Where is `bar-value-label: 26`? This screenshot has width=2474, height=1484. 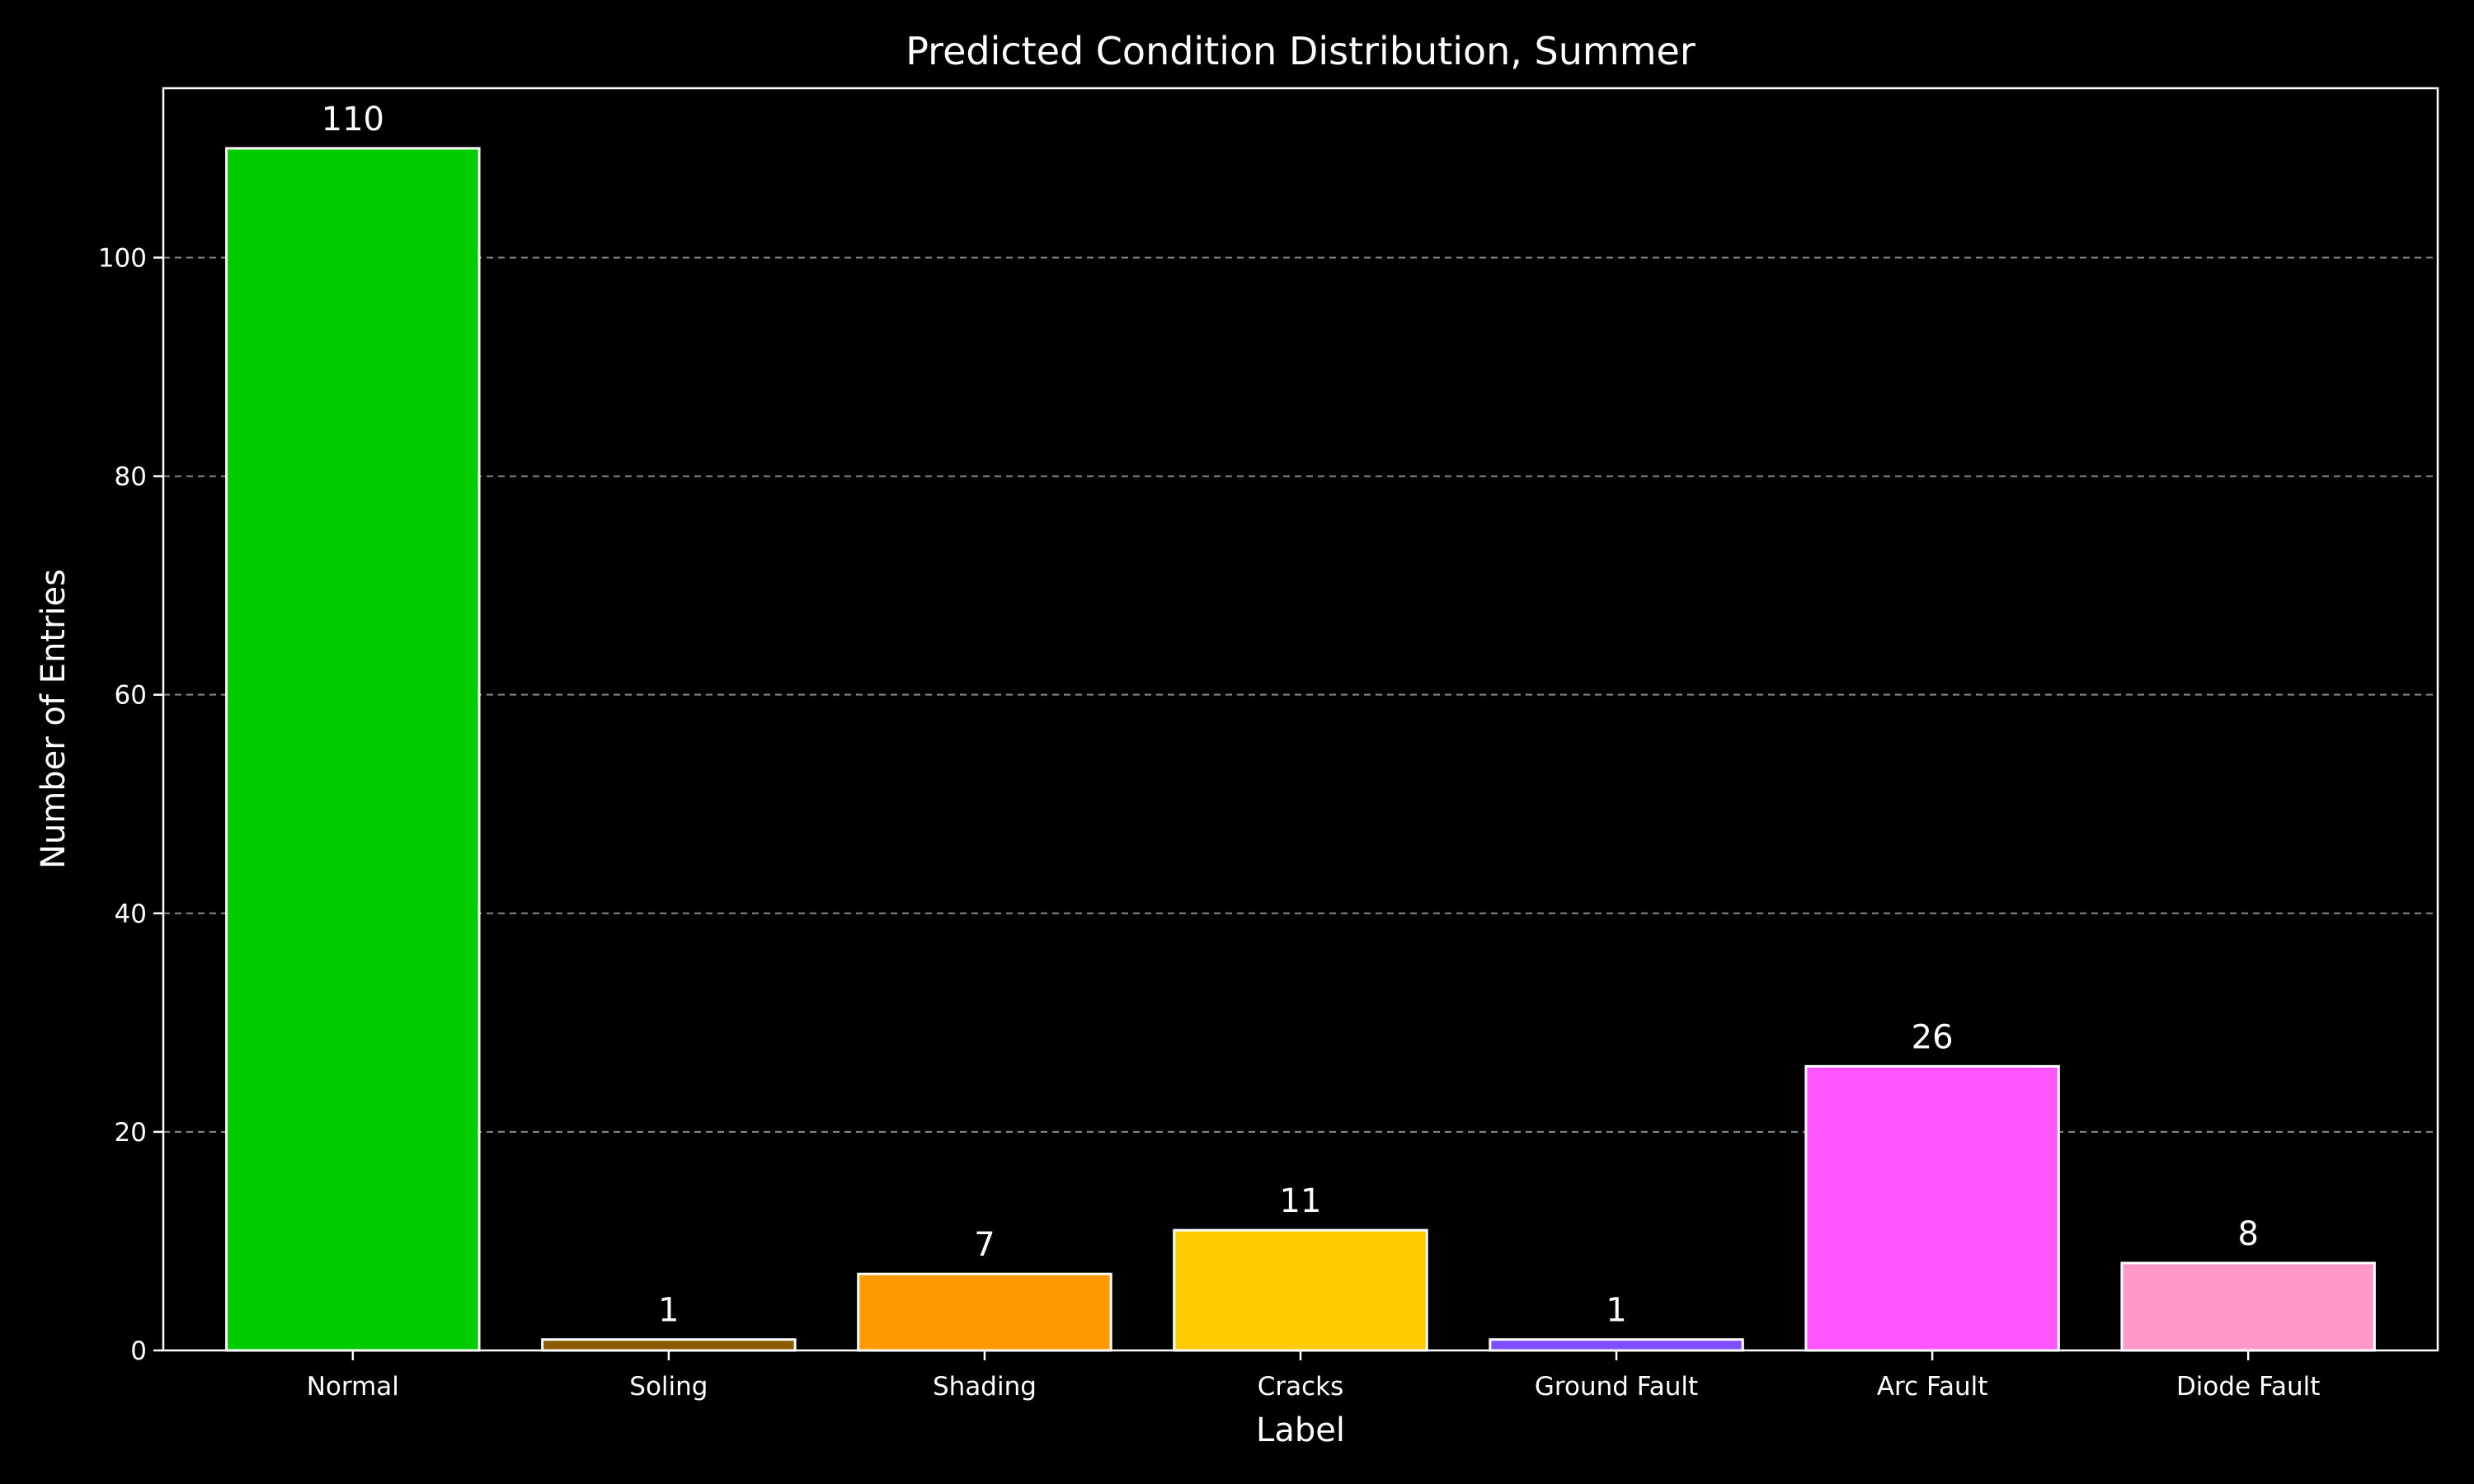
bar-value-label: 26 is located at coordinates (1933, 1037).